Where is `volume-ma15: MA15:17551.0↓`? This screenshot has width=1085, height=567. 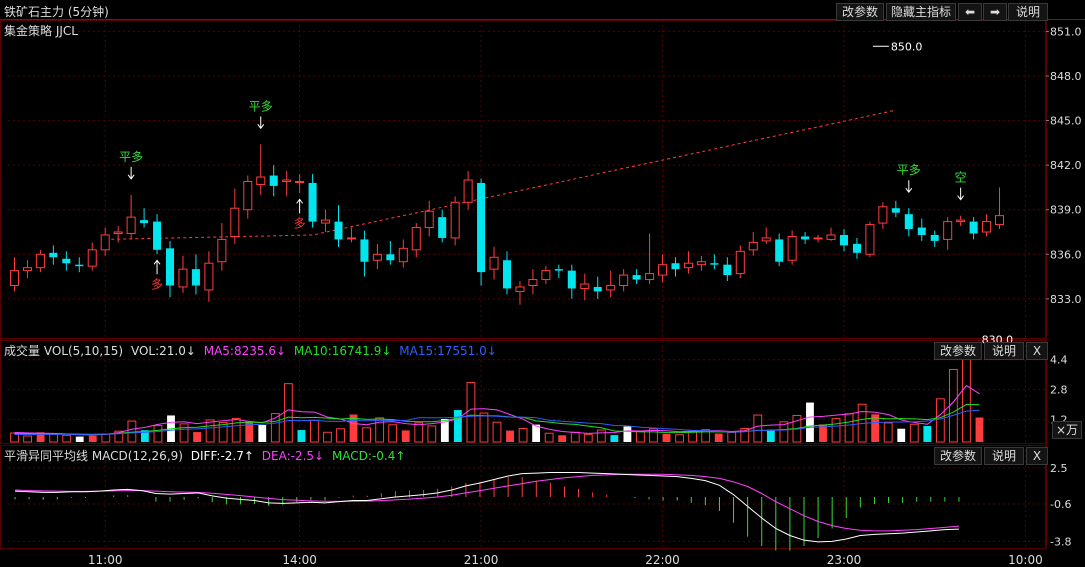 volume-ma15: MA15:17551.0↓ is located at coordinates (448, 351).